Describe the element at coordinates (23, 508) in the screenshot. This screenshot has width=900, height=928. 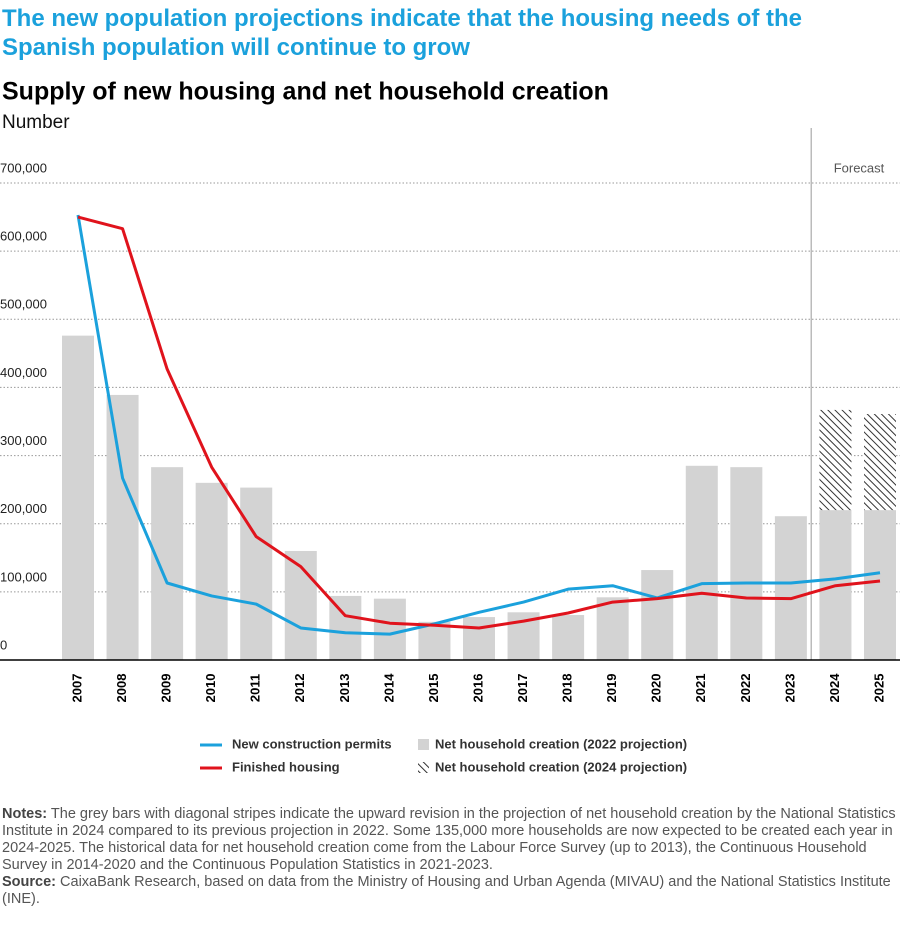
I see `y-tick-label: 200,000` at that location.